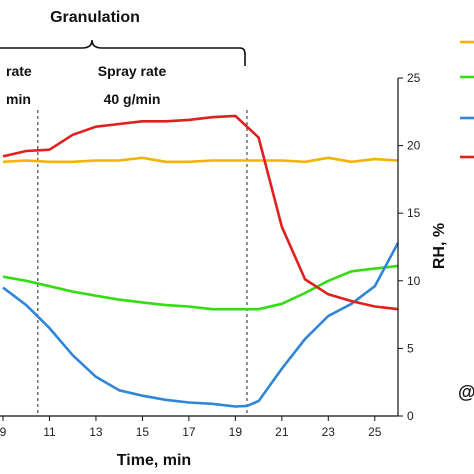 The height and width of the screenshot is (474, 474). I want to click on left-segment-line2: min, so click(18, 99).